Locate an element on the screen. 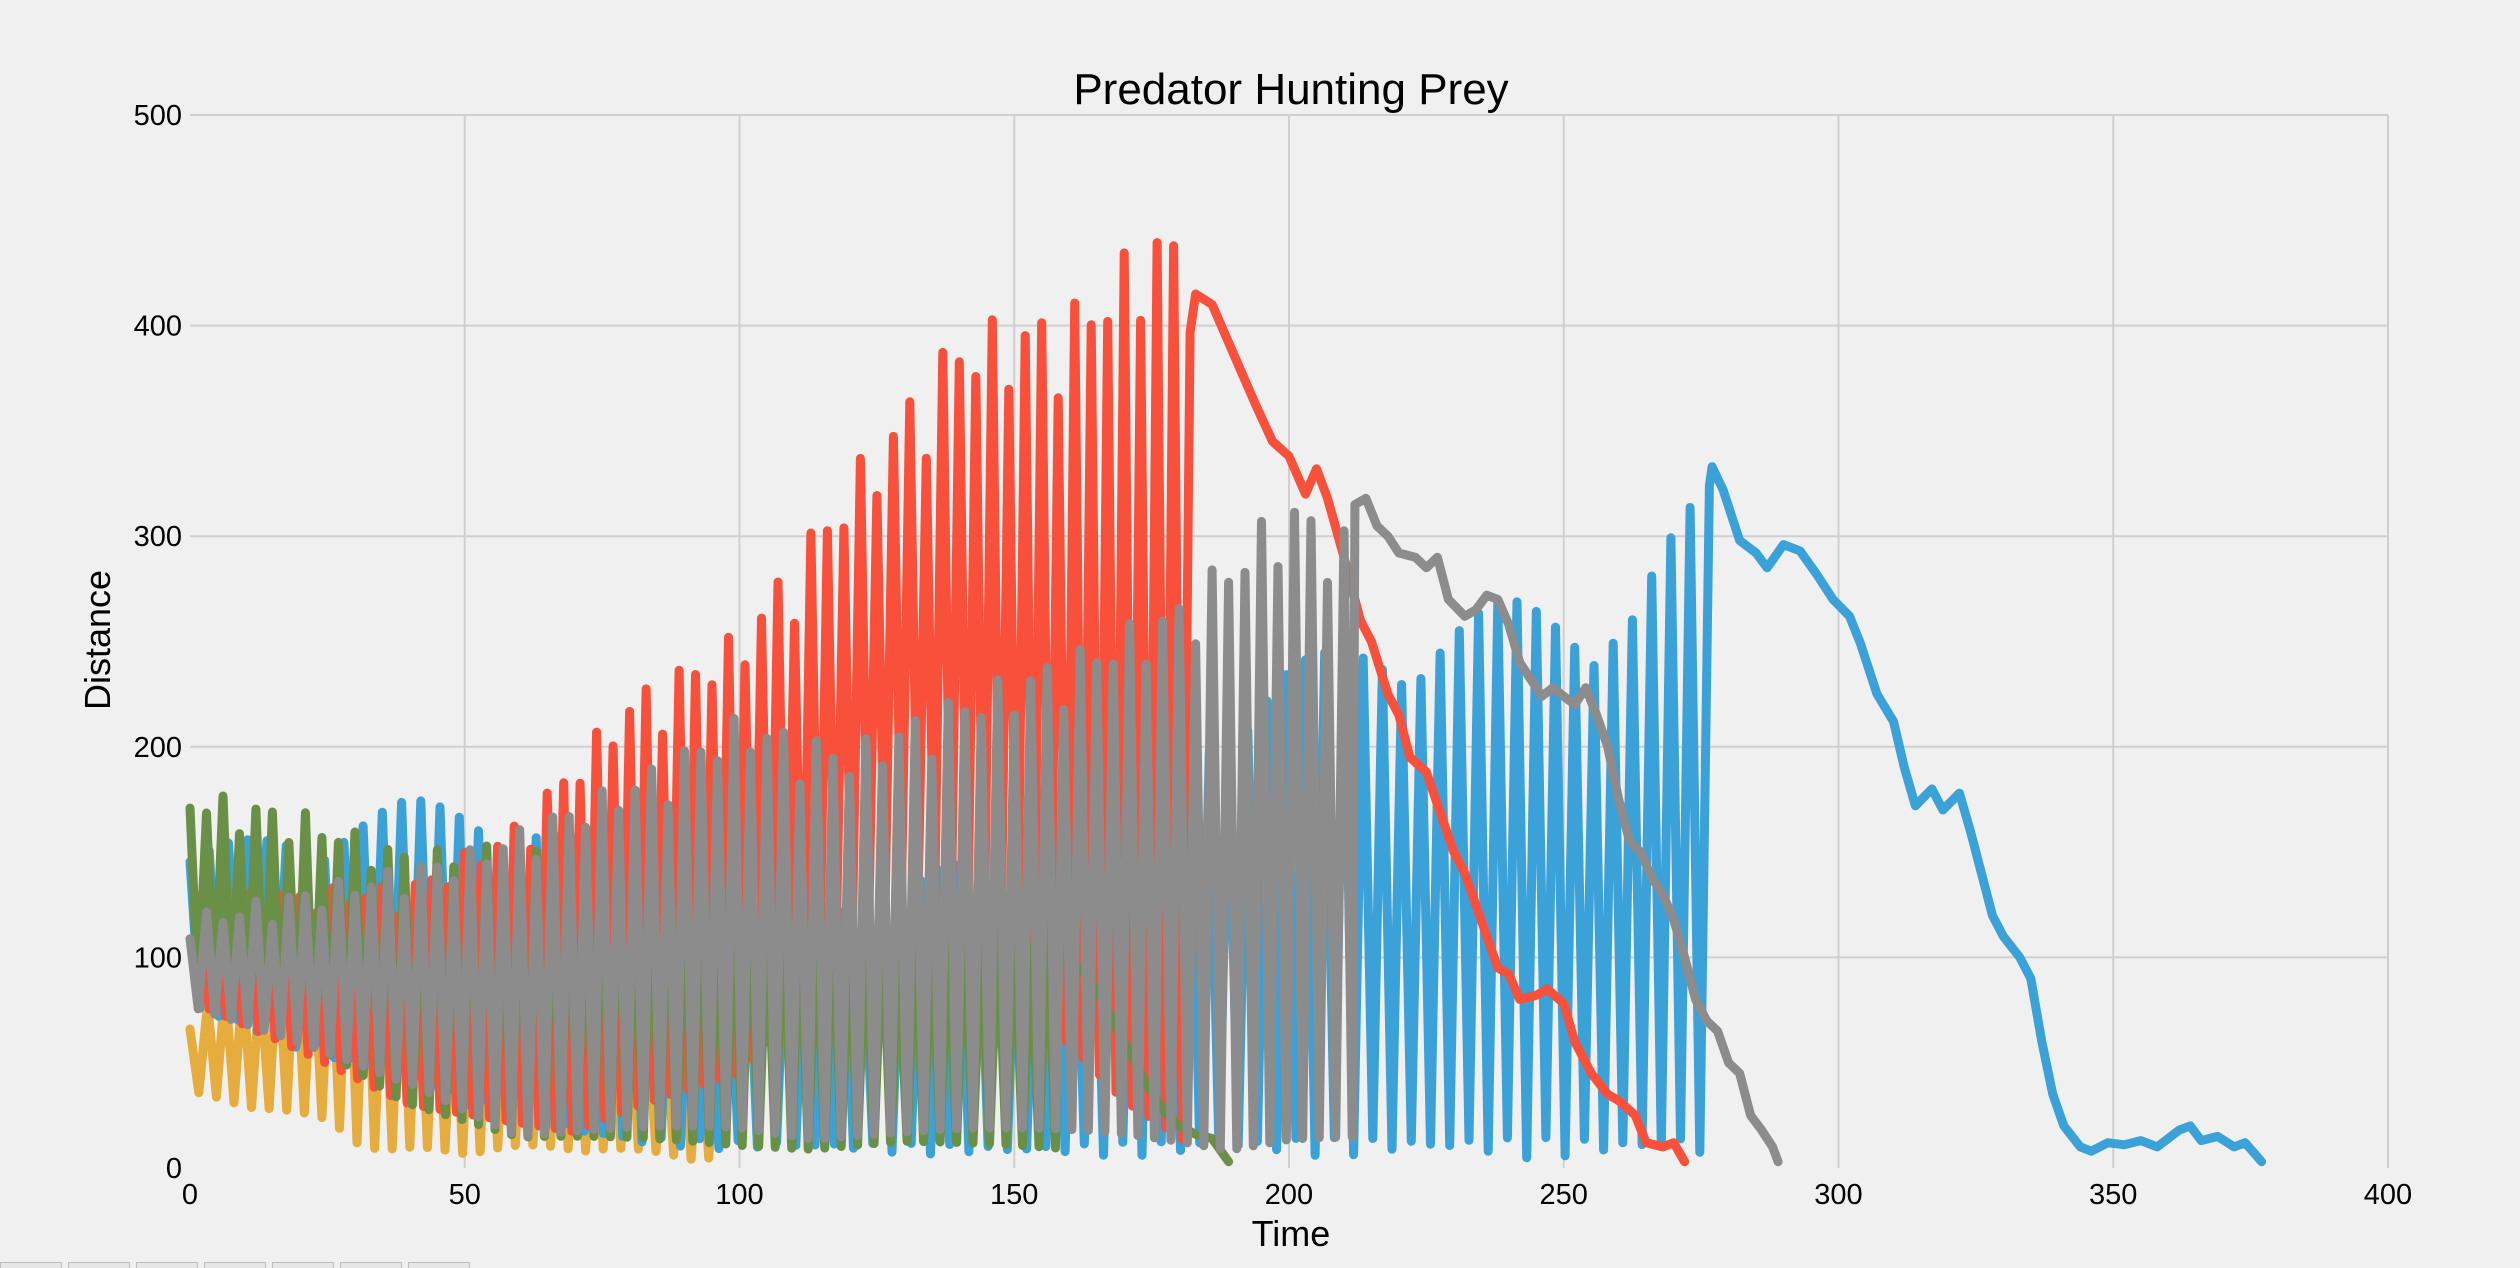 The height and width of the screenshot is (1268, 2520). x-tick-label: 50 is located at coordinates (465, 1195).